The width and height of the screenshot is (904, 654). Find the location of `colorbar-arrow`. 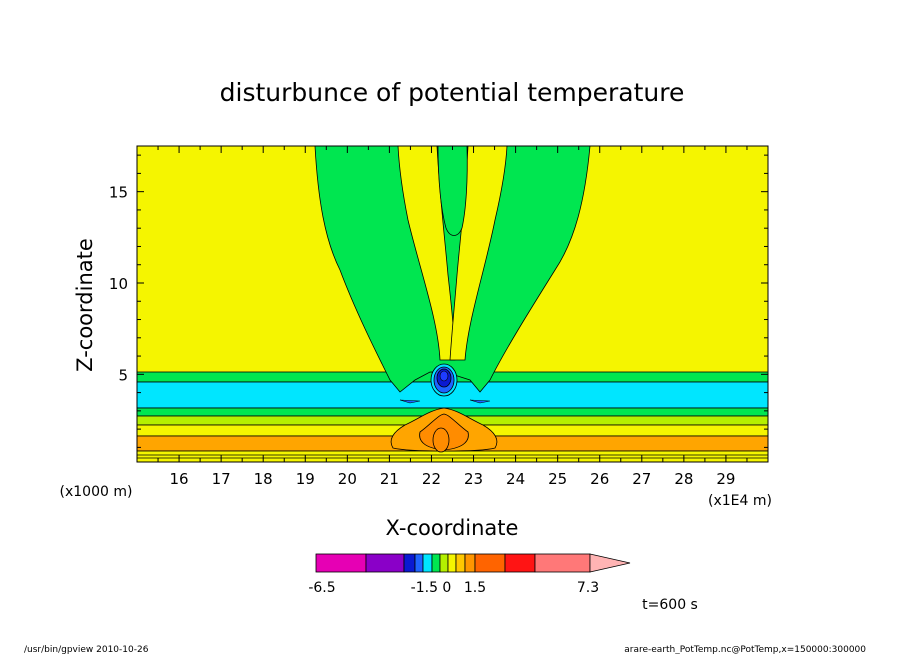

colorbar-arrow is located at coordinates (610, 563).